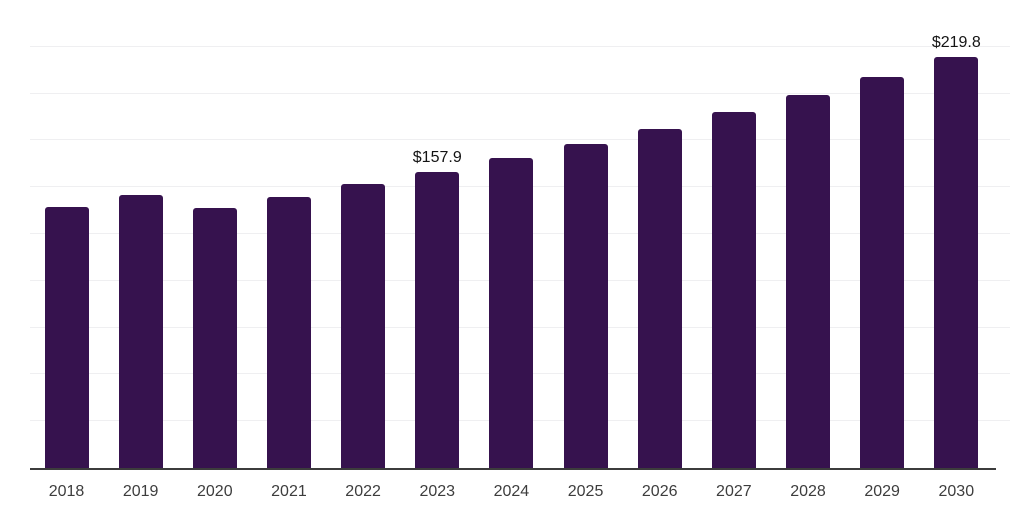  What do you see at coordinates (363, 326) in the screenshot?
I see `bar-2022` at bounding box center [363, 326].